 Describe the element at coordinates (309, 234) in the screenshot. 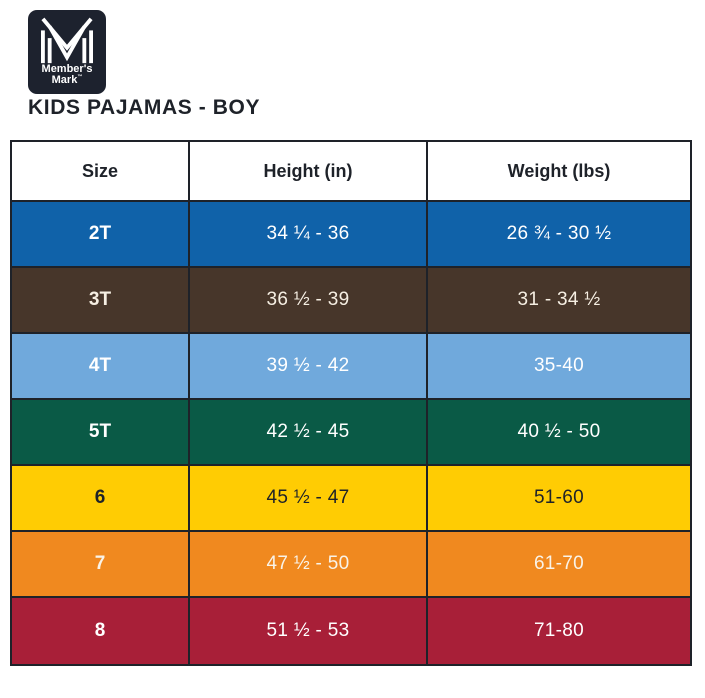

I see `height-cell: 34 ¼ - 36` at that location.